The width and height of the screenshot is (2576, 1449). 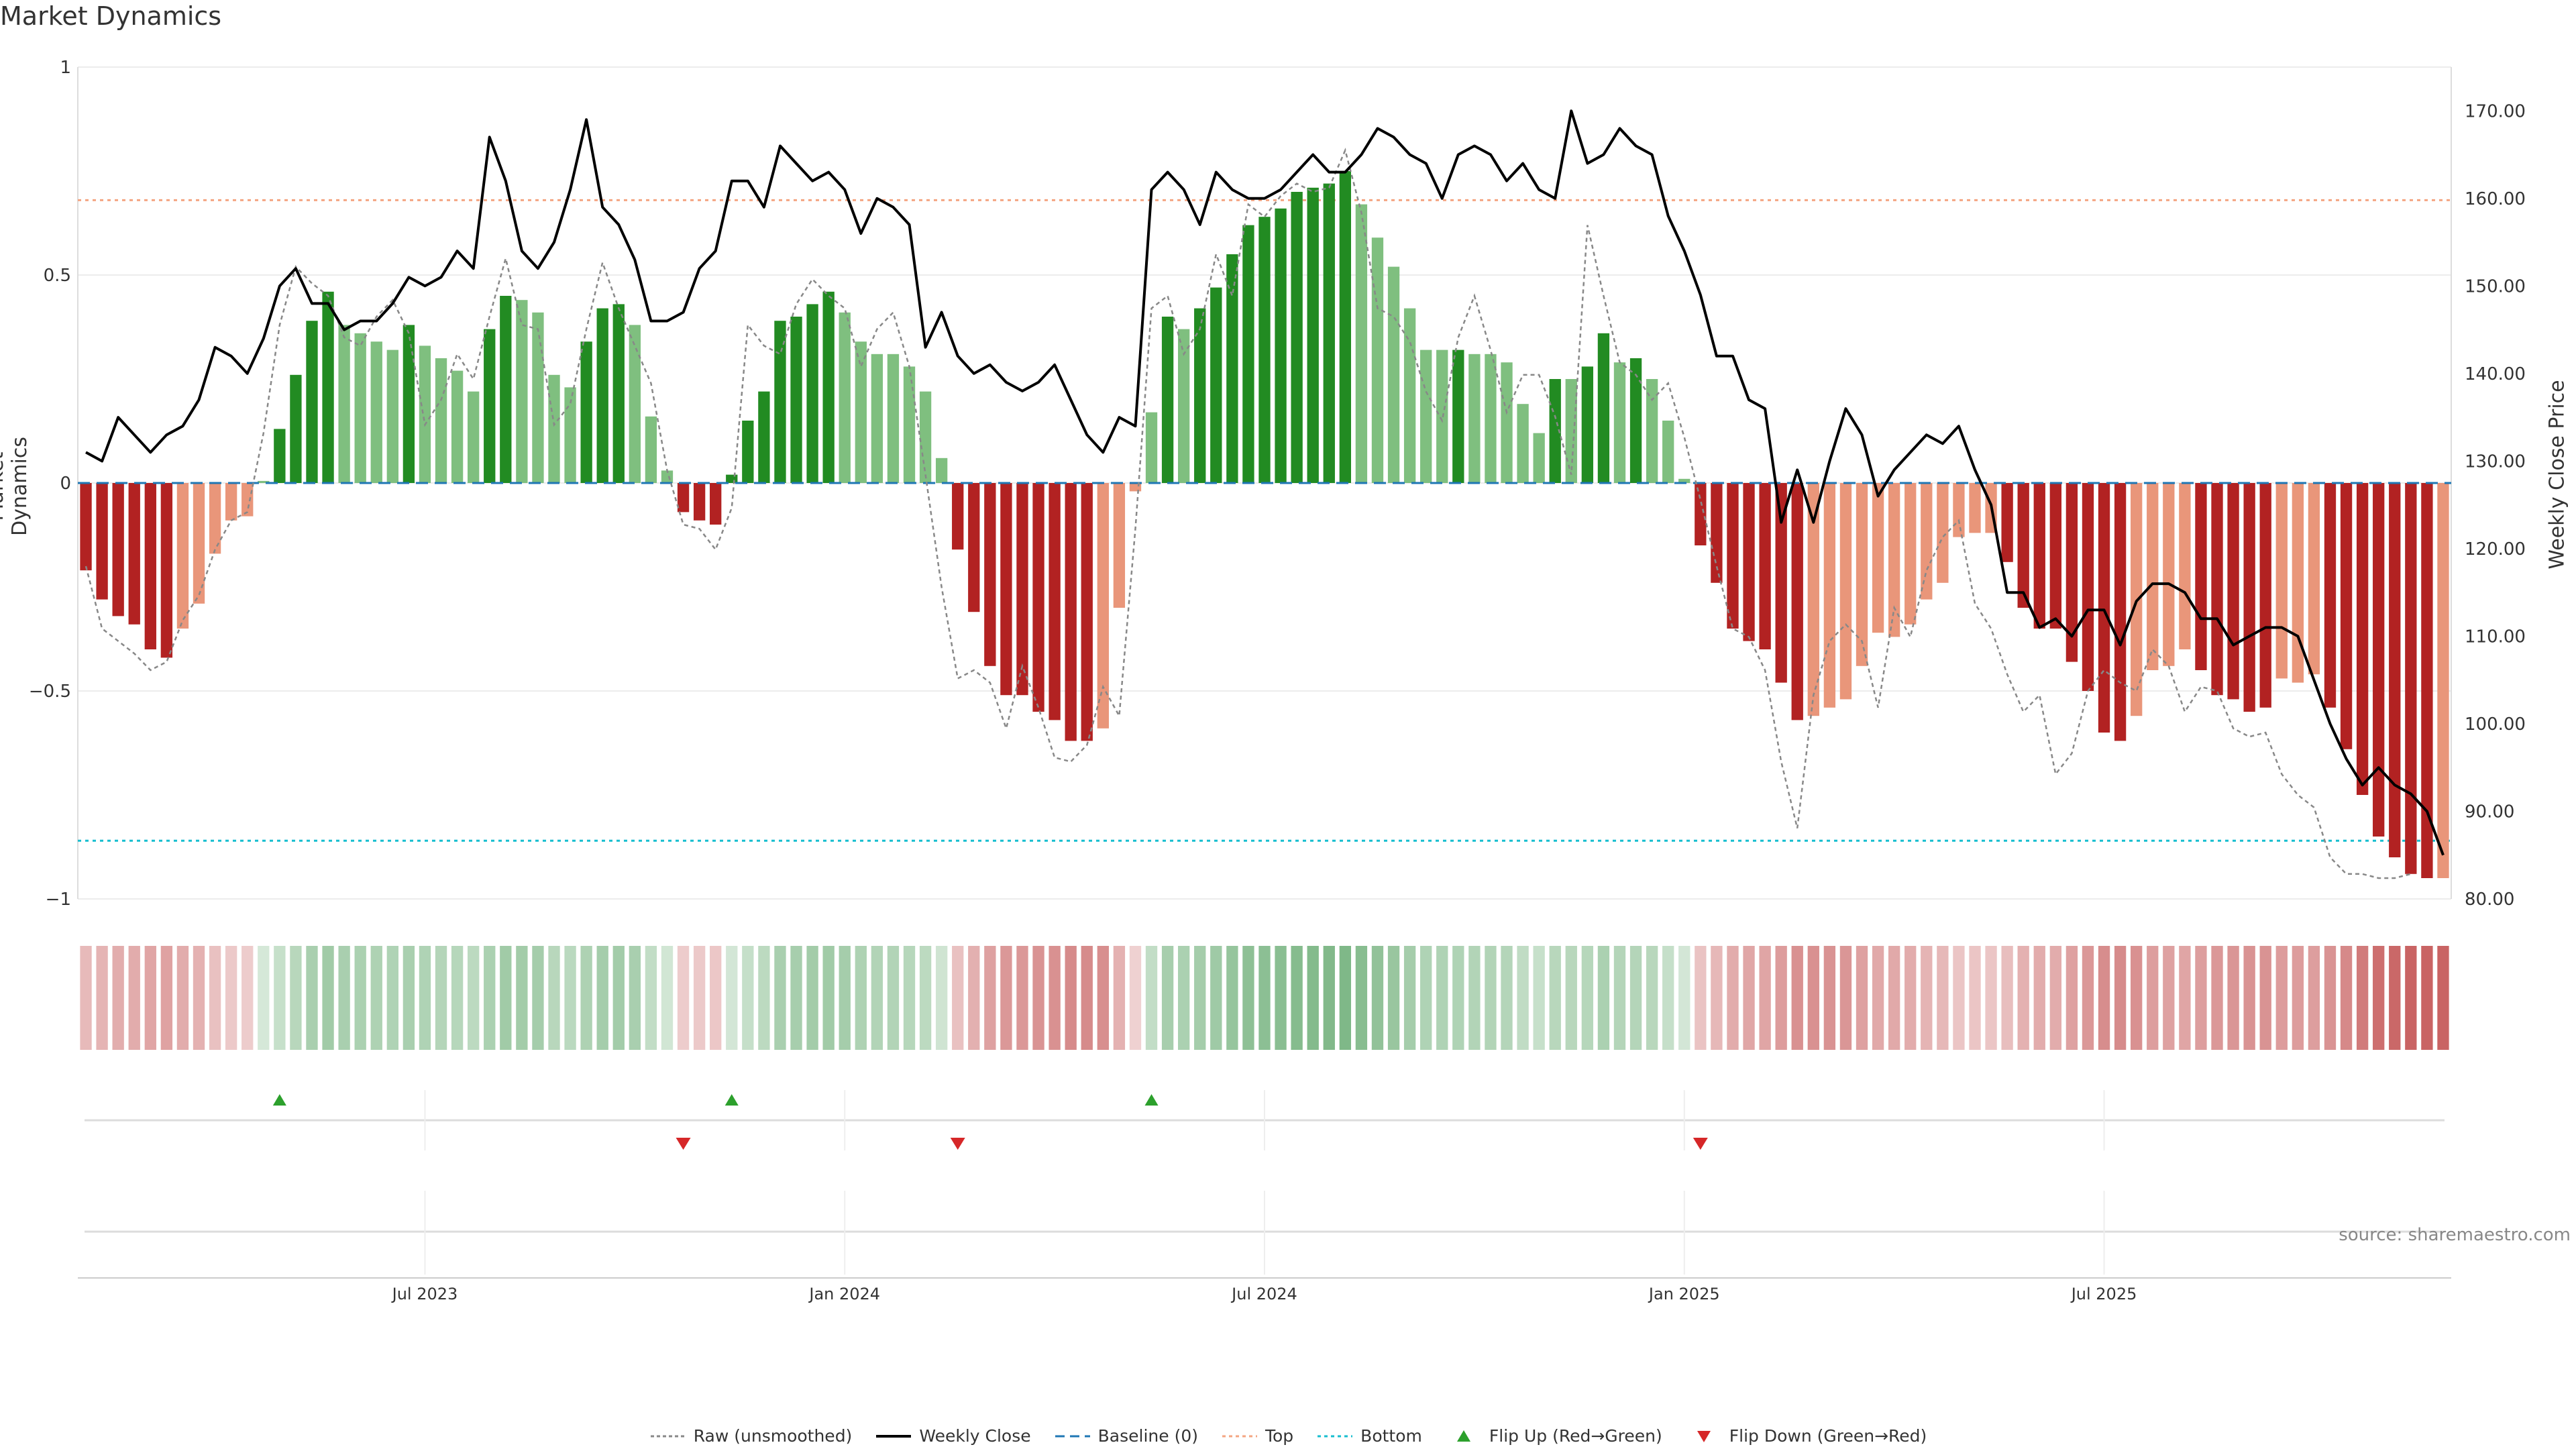 I want to click on legend-label: Bottom, so click(x=1391, y=1436).